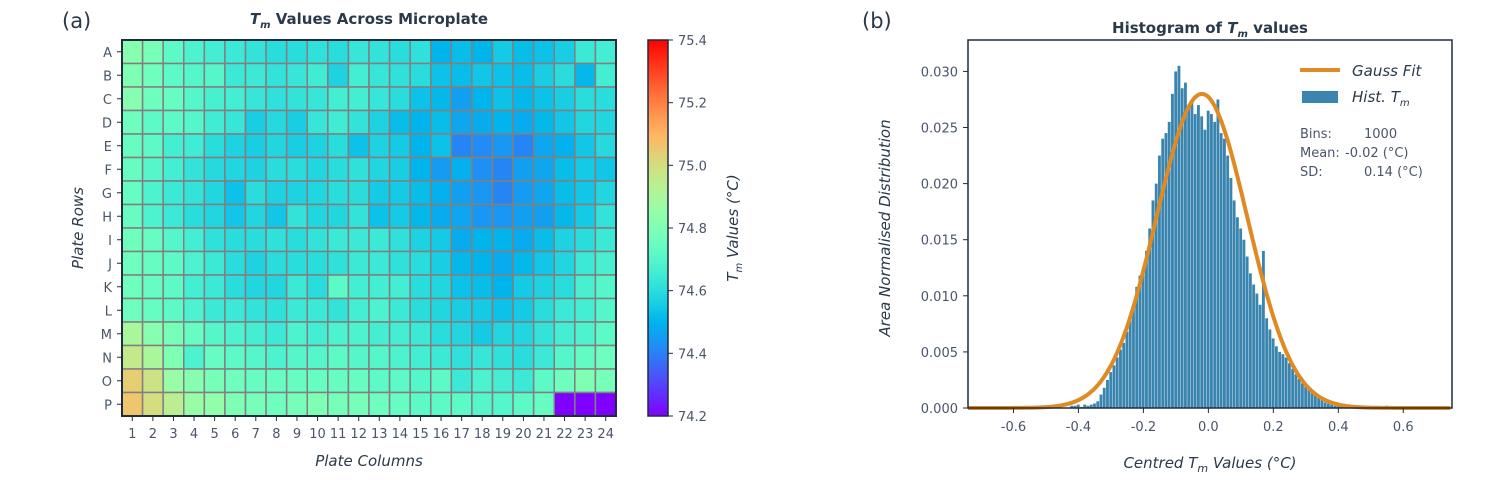 The width and height of the screenshot is (1500, 484). What do you see at coordinates (585, 381) in the screenshot?
I see `cell-O23` at bounding box center [585, 381].